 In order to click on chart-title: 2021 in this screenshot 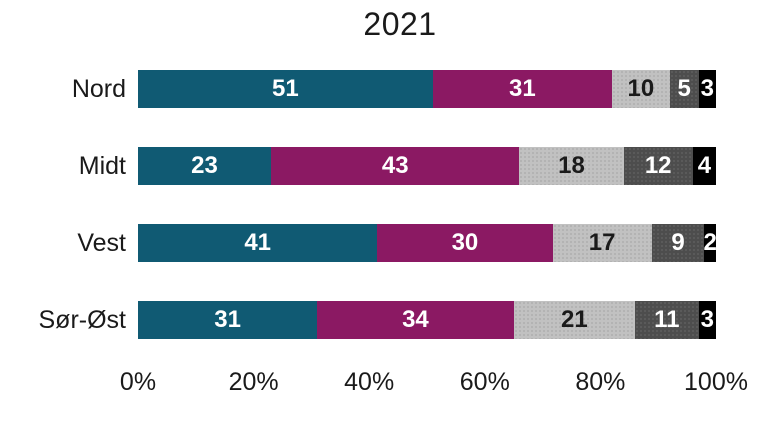, I will do `click(400, 24)`.